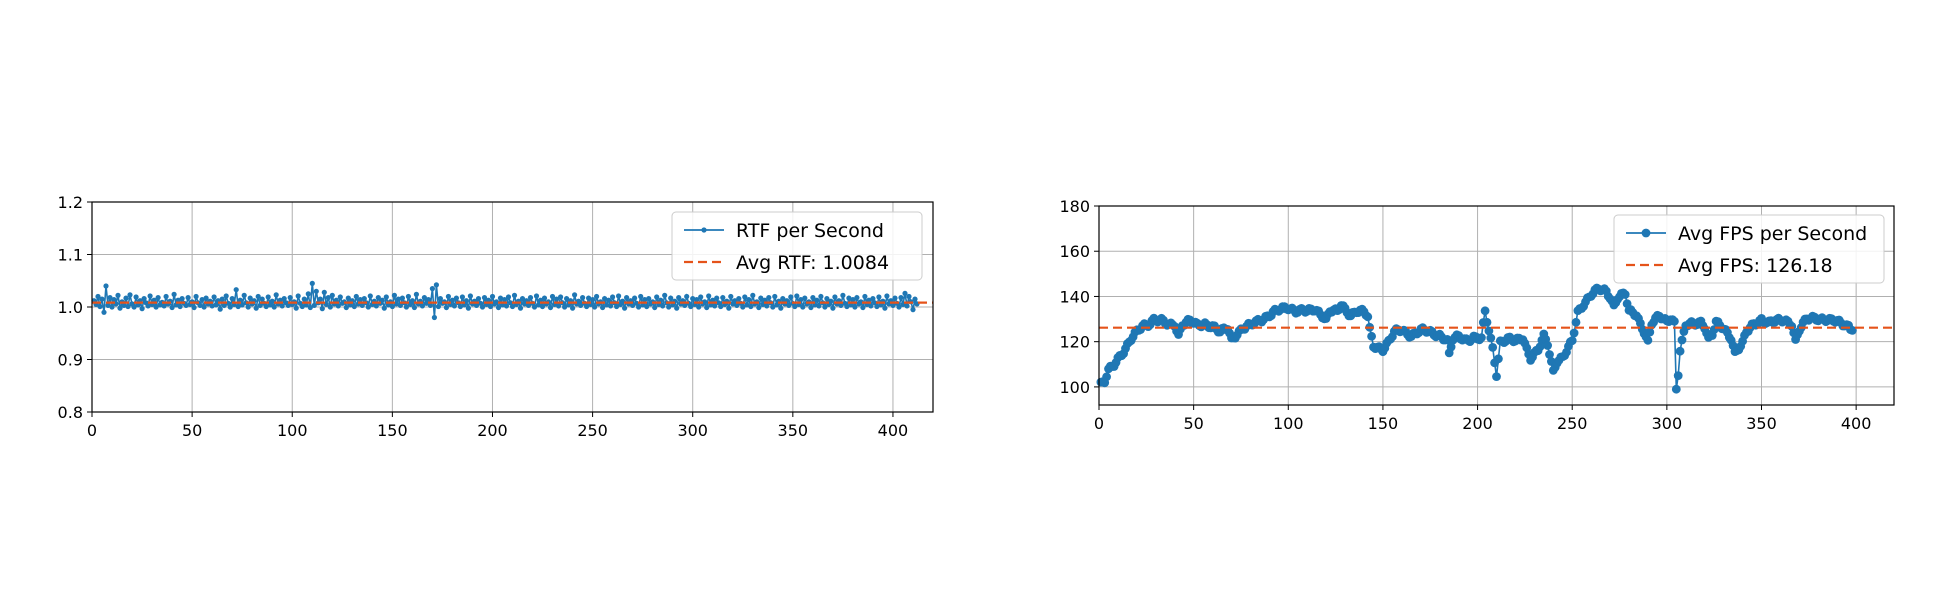 This screenshot has height=608, width=1934. What do you see at coordinates (92, 430) in the screenshot?
I see `x-tick-label: 0` at bounding box center [92, 430].